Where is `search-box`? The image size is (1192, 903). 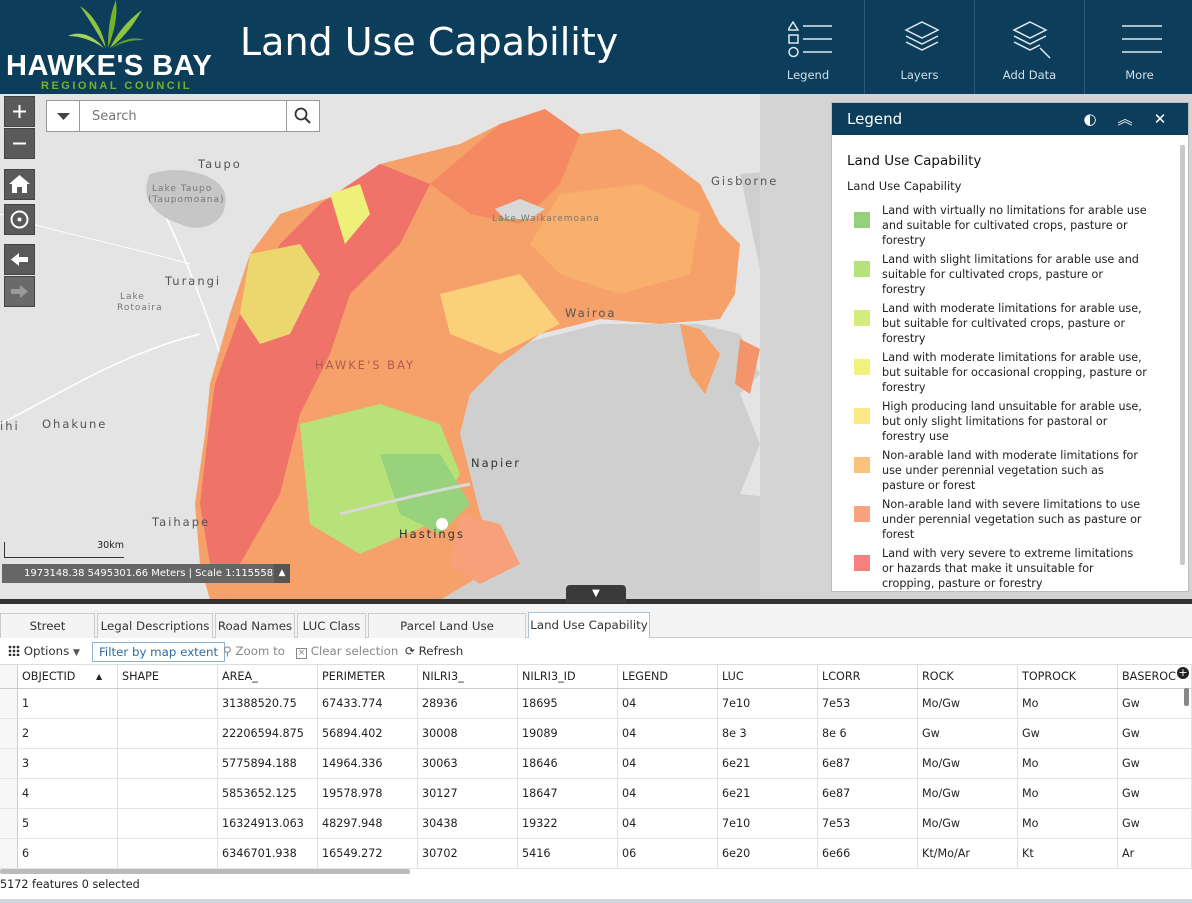 search-box is located at coordinates (183, 116).